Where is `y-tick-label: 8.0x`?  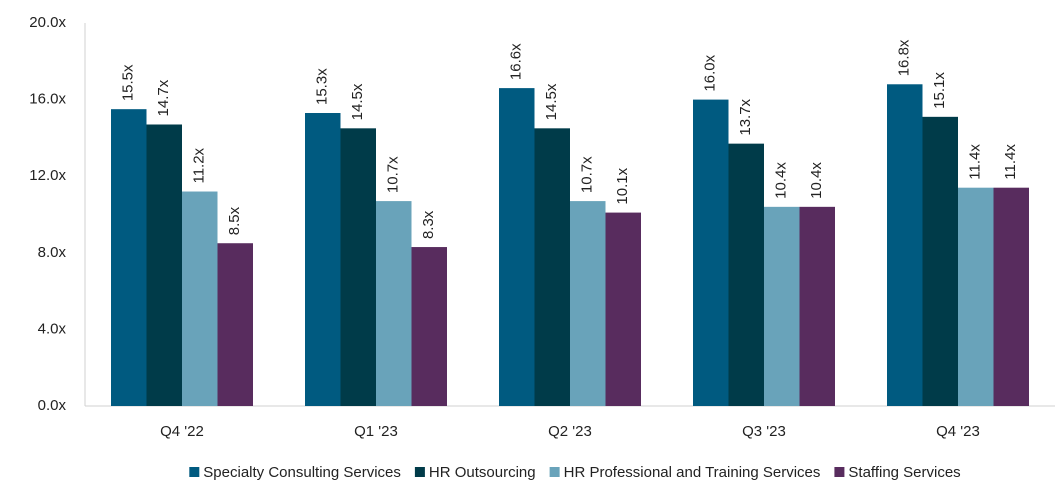
y-tick-label: 8.0x is located at coordinates (52, 252).